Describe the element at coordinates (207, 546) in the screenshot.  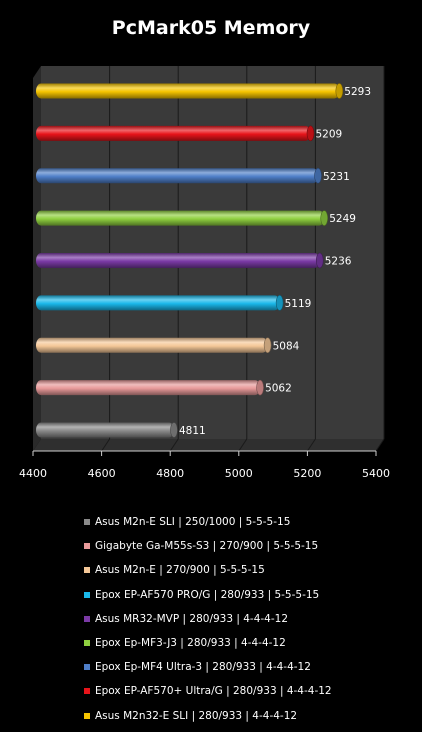
I see `legend-label: Gigabyte Ga-M55s-S3 | 270/900 | 5-5-5-15` at that location.